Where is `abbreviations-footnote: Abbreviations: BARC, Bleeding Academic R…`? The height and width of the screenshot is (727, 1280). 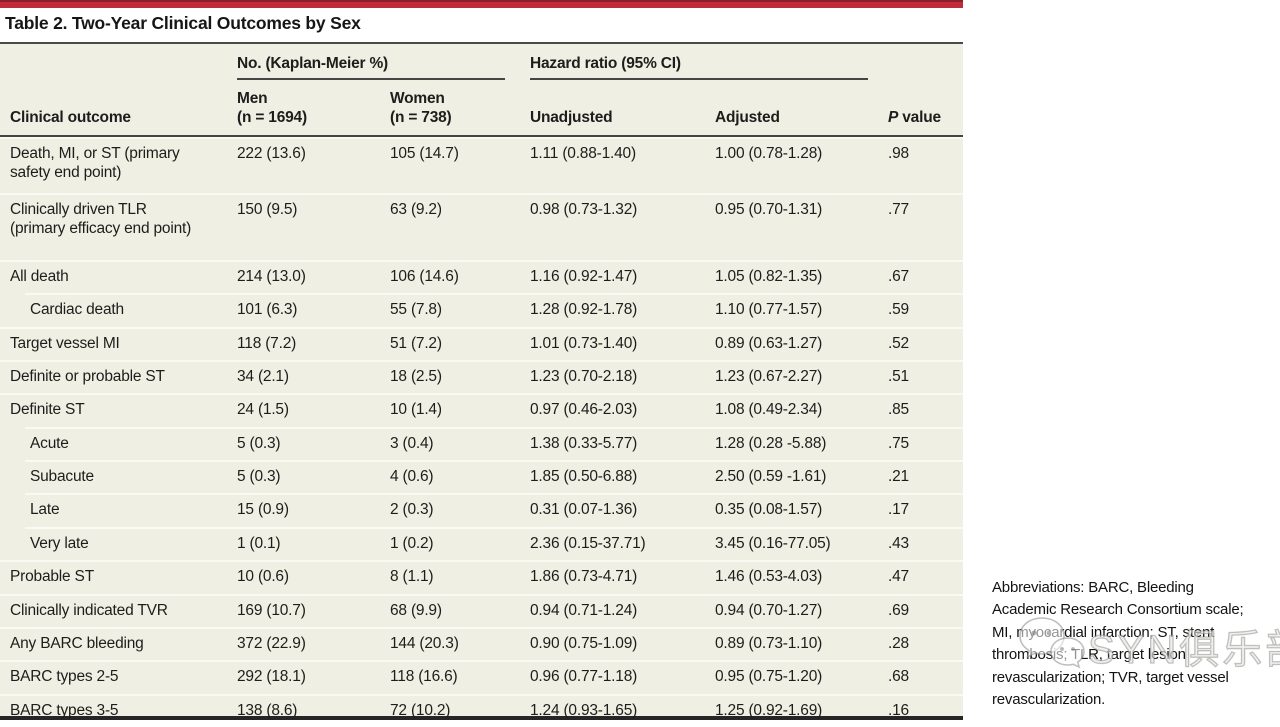 abbreviations-footnote: Abbreviations: BARC, Bleeding Academic R… is located at coordinates (1118, 644).